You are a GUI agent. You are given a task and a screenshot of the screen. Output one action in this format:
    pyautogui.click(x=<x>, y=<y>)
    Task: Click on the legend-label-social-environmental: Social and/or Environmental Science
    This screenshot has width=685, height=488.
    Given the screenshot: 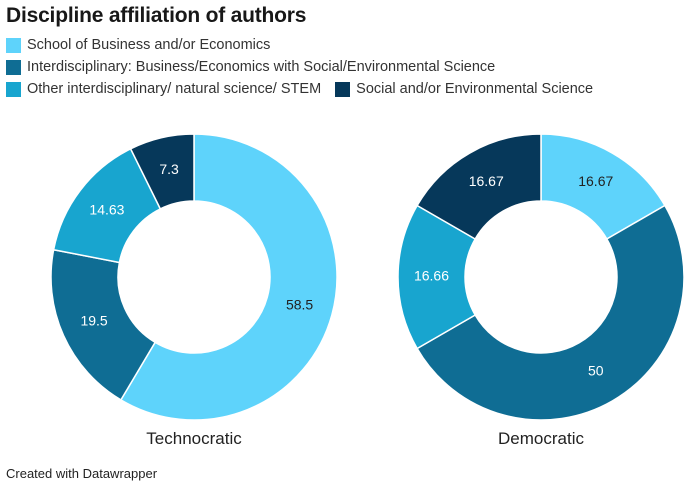 What is the action you would take?
    pyautogui.click(x=475, y=89)
    